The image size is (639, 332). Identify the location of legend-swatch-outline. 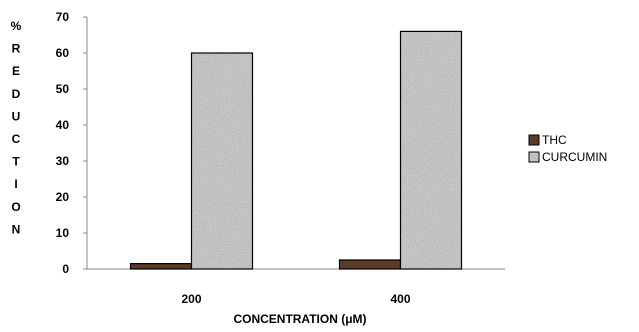
(534, 157).